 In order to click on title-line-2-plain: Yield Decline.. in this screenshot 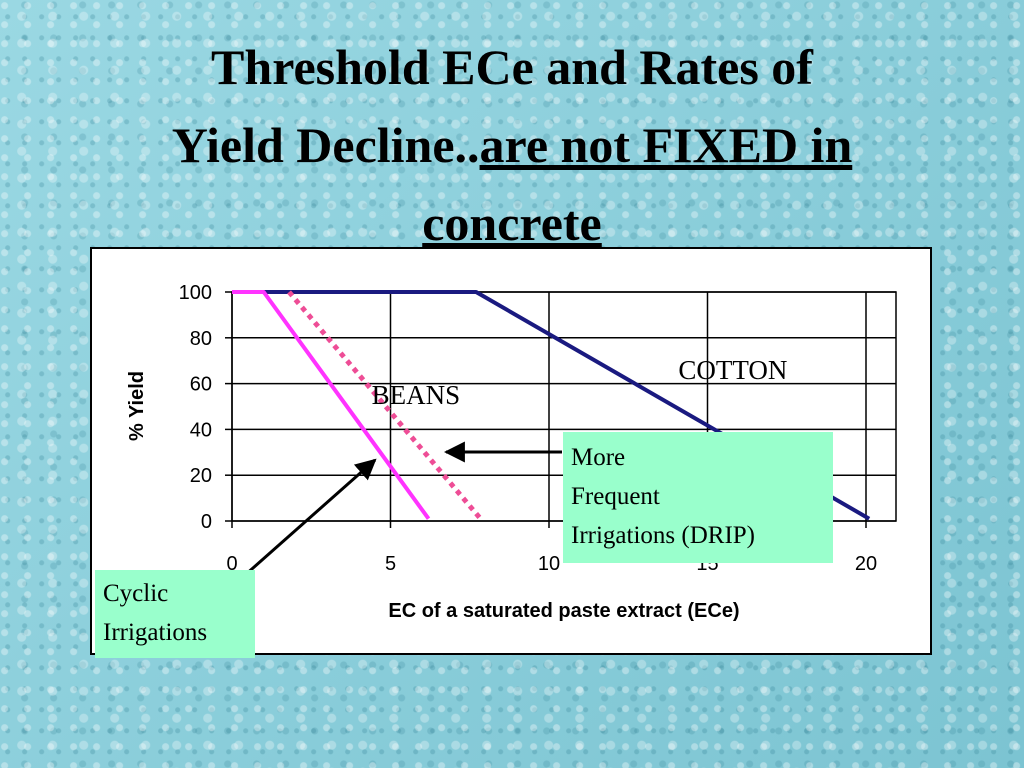, I will do `click(325, 145)`.